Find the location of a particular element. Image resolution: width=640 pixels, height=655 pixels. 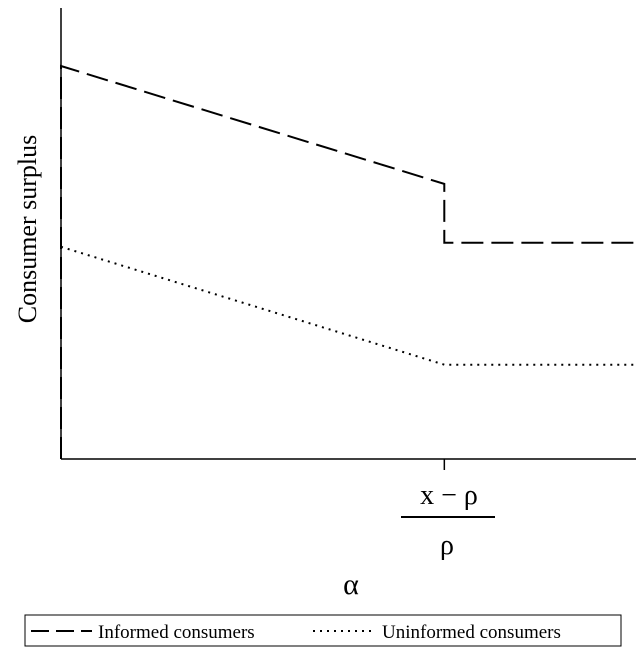

x-axis-label: α is located at coordinates (351, 584).